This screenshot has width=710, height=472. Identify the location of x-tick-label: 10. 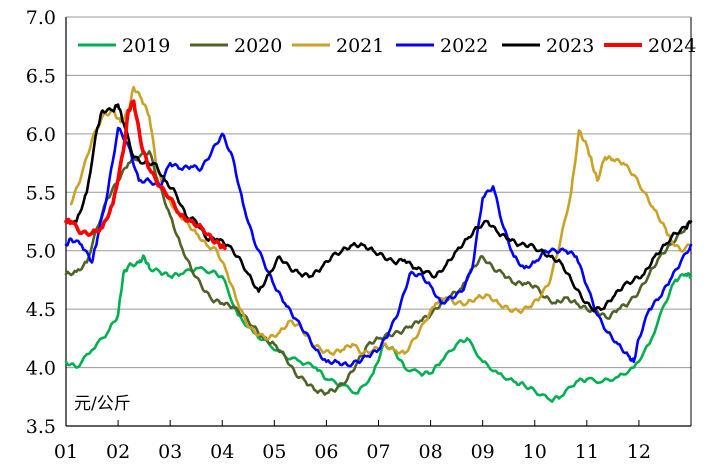
(535, 452).